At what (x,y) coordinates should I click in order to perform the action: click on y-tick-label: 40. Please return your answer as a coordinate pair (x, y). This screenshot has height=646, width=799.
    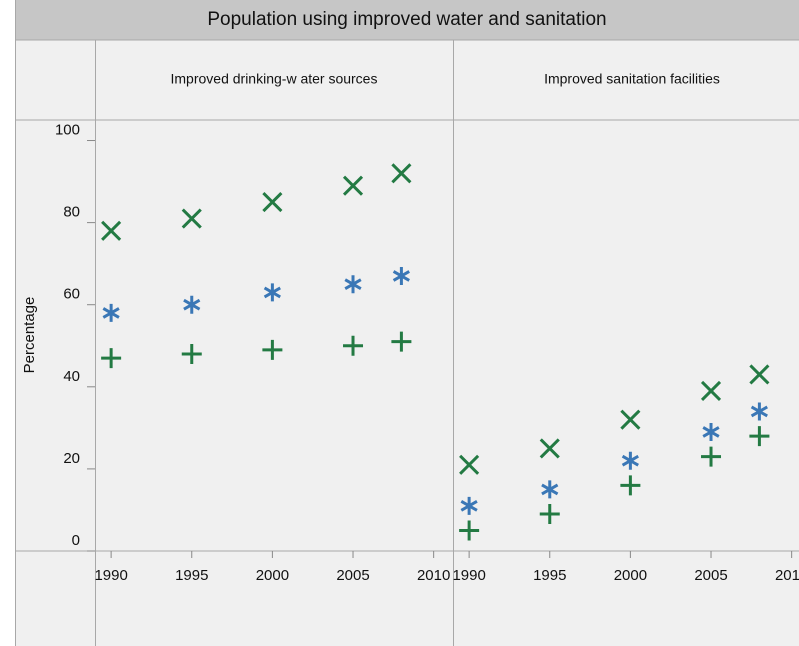
    Looking at the image, I should click on (71, 376).